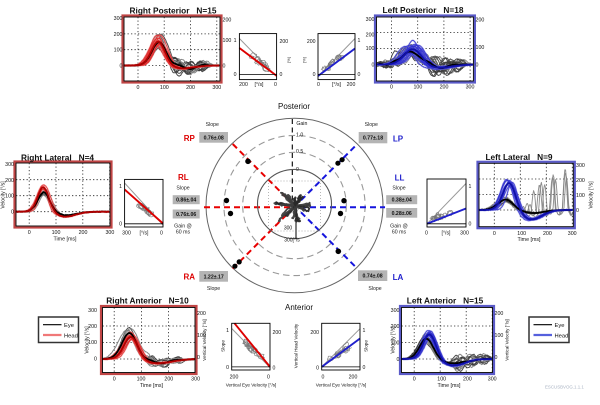 The height and width of the screenshot is (405, 600). Describe the element at coordinates (400, 178) in the screenshot. I see `svg-text: LL` at that location.